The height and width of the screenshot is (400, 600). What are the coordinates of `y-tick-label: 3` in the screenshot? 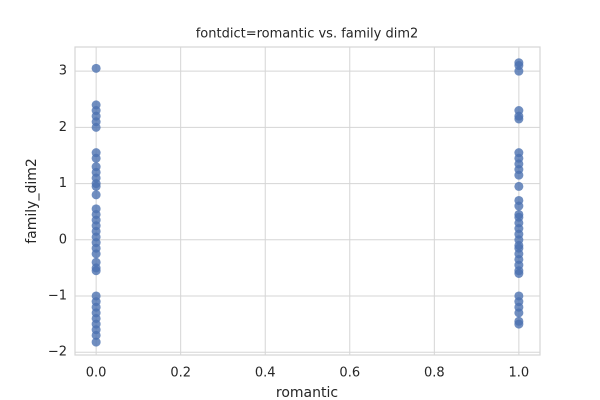 It's located at (63, 71).